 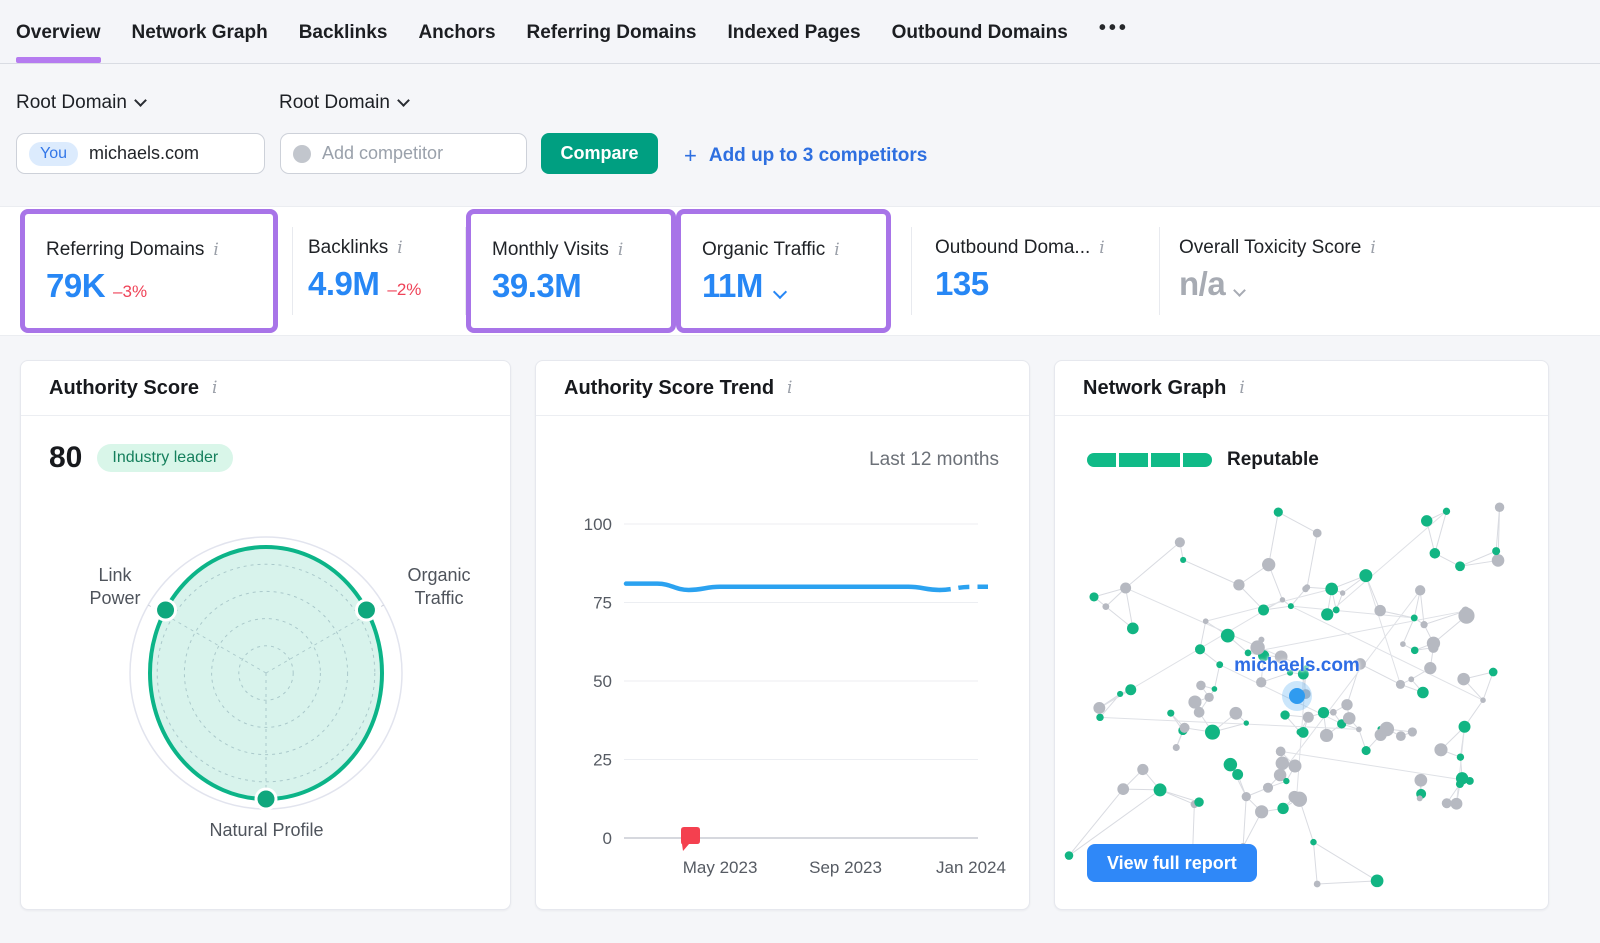 I want to click on tab-indexed-pages: Indexed Pages, so click(x=794, y=32).